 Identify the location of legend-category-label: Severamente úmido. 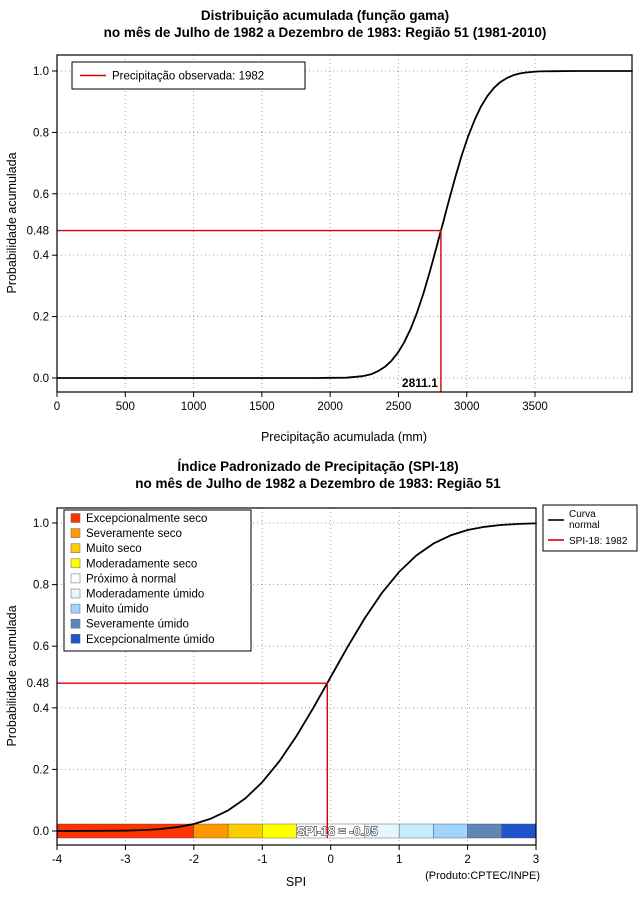
(137, 625).